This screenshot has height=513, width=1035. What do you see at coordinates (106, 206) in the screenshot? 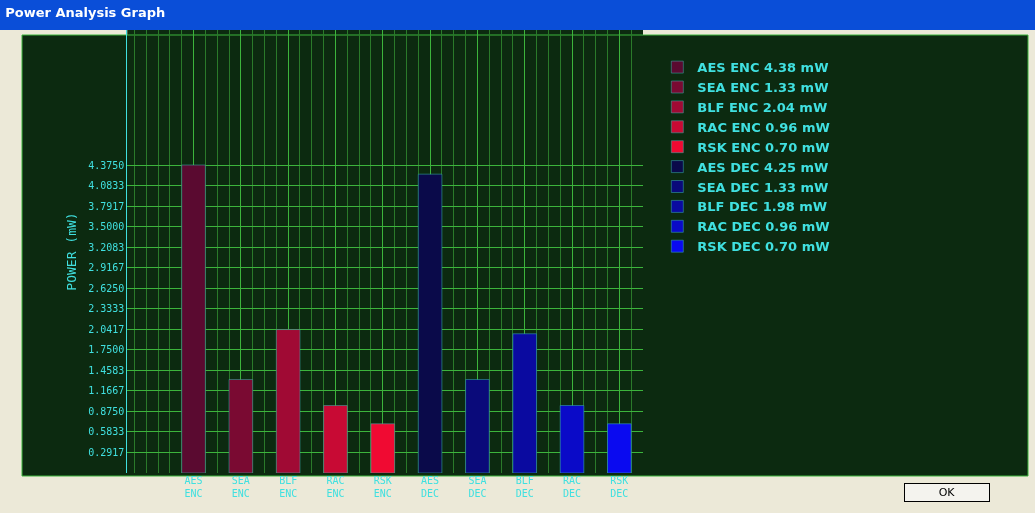
I see `y-tick-label: 3.7917` at bounding box center [106, 206].